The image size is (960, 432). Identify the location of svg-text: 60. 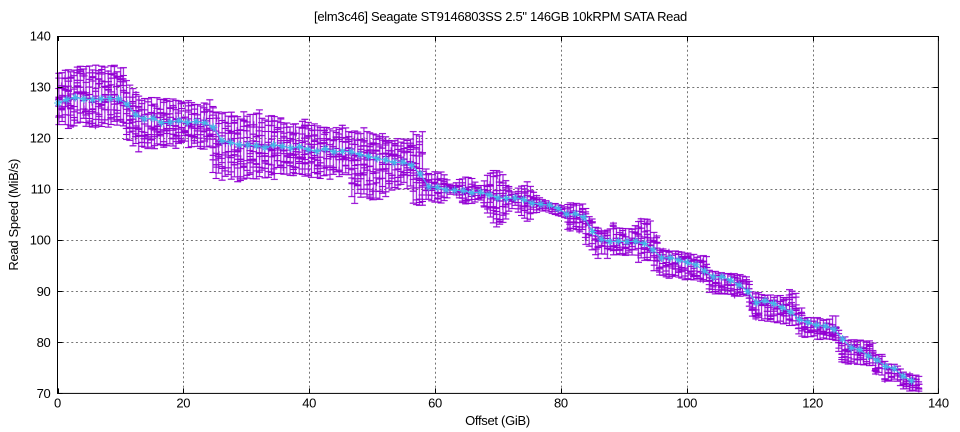
(435, 403).